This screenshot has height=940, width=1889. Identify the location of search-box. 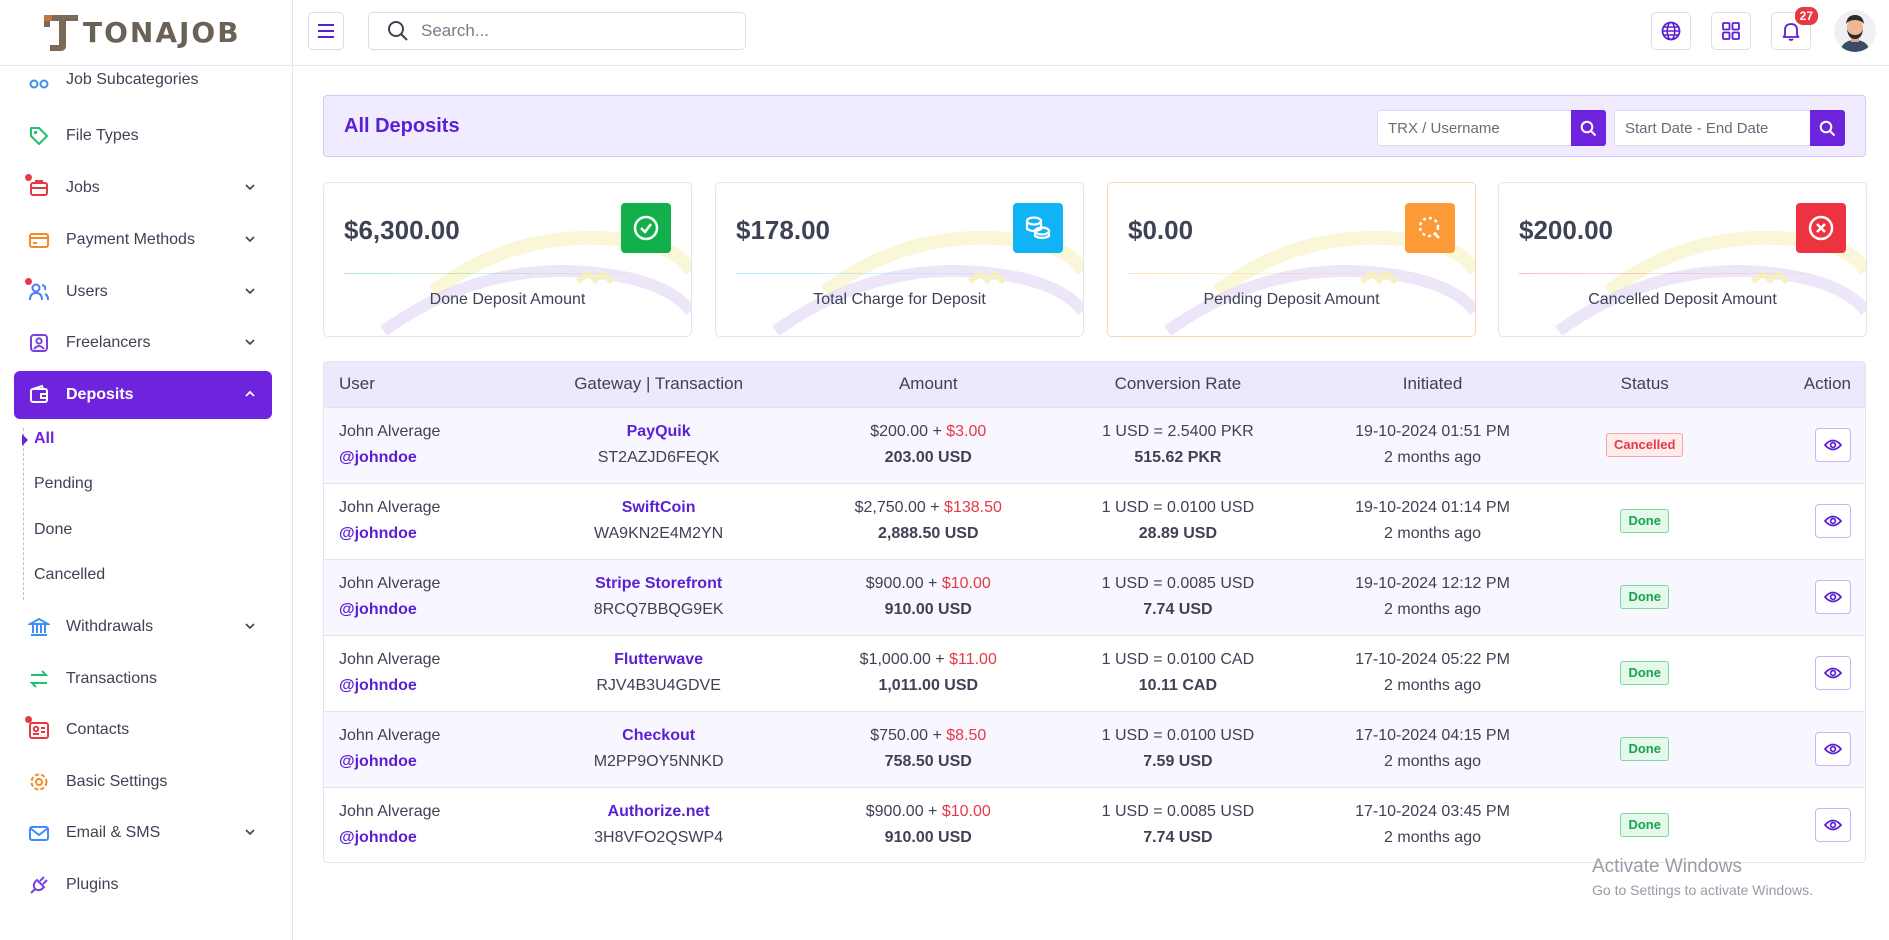
(557, 31).